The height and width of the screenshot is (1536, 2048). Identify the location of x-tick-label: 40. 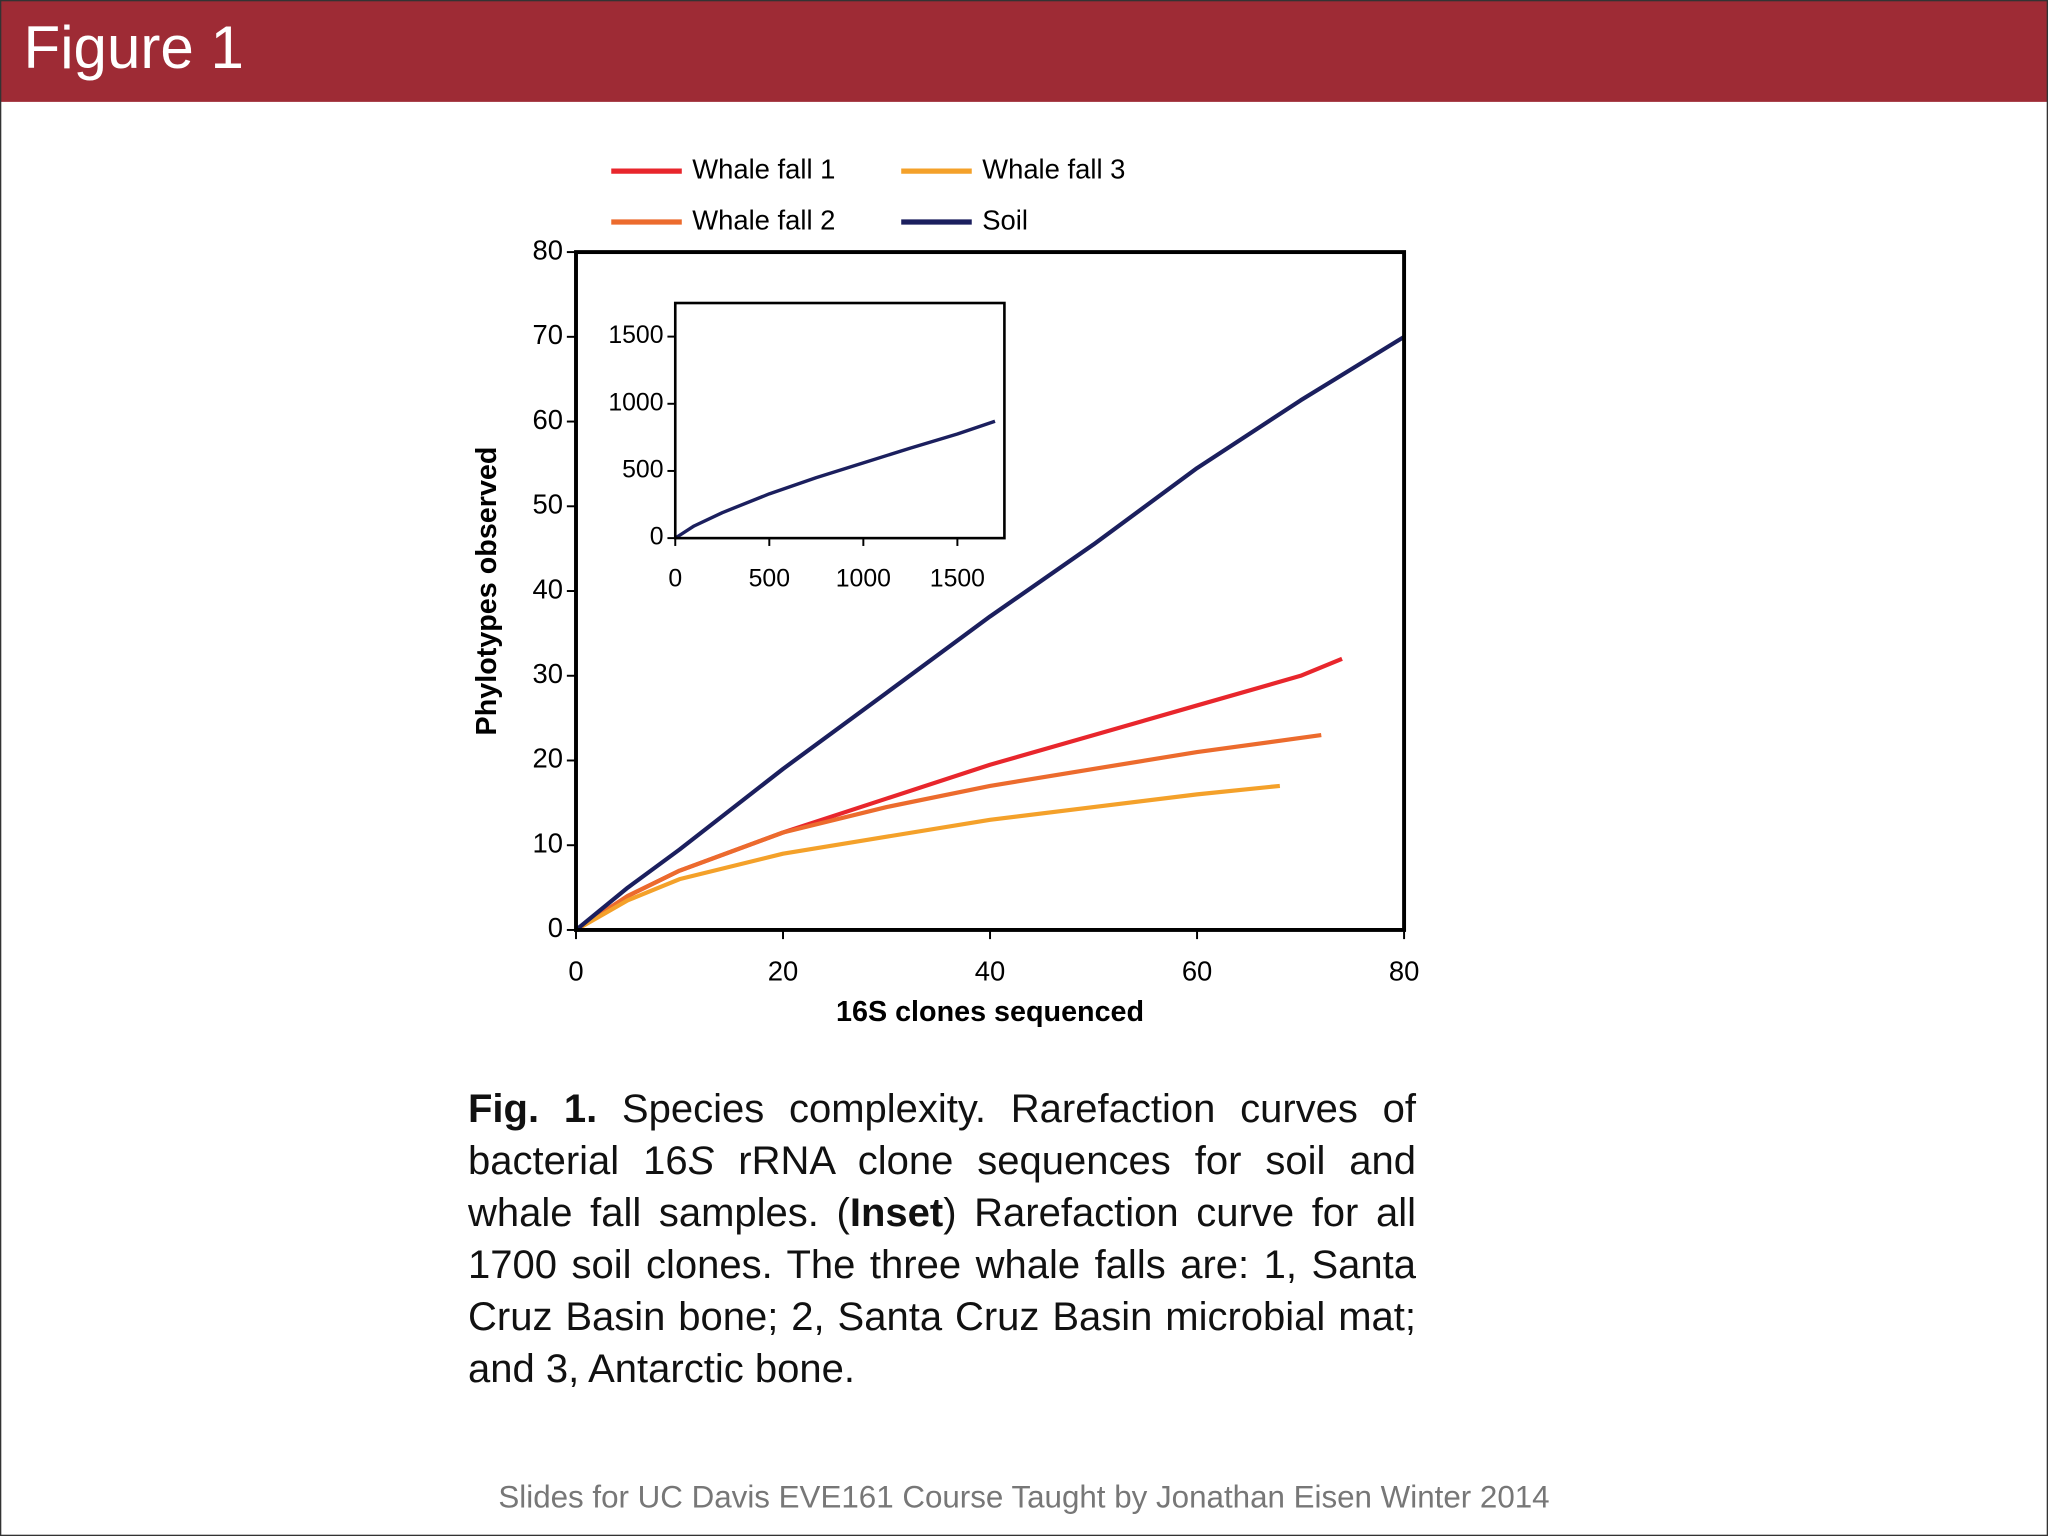
(990, 970).